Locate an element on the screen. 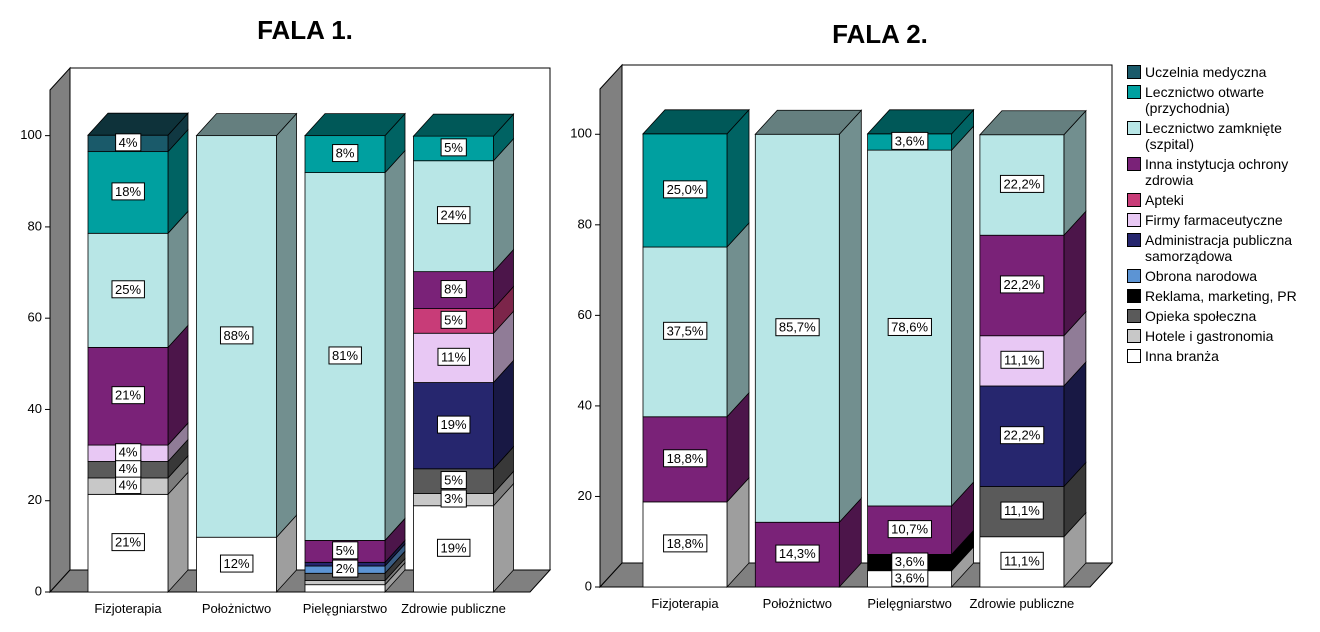  data-label: 11% is located at coordinates (453, 356).